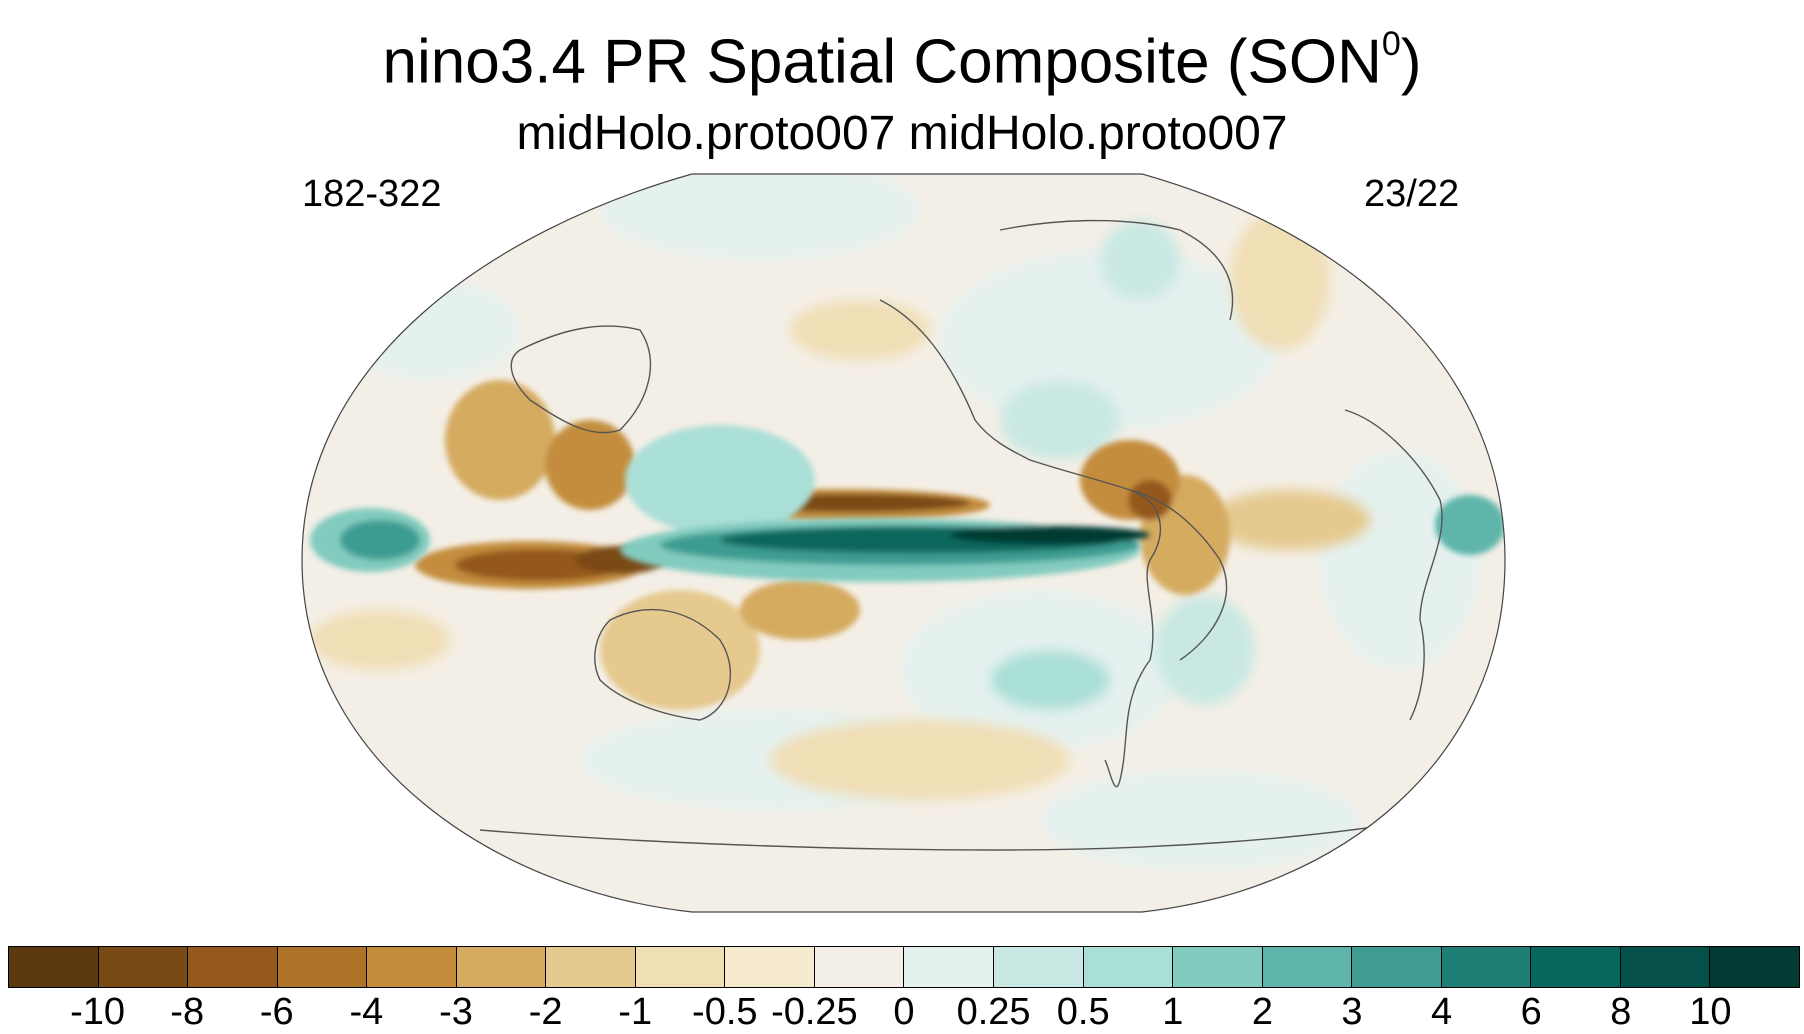 Image resolution: width=1804 pixels, height=1034 pixels. What do you see at coordinates (1020, 543) in the screenshot?
I see `americas-coastline` at bounding box center [1020, 543].